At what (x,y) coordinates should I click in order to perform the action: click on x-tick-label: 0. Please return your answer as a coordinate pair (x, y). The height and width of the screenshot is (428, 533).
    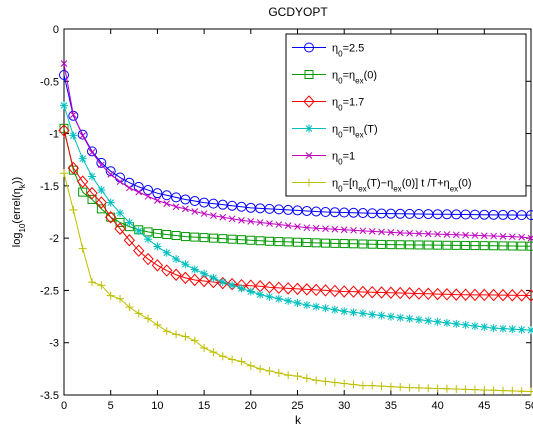
    Looking at the image, I should click on (64, 406).